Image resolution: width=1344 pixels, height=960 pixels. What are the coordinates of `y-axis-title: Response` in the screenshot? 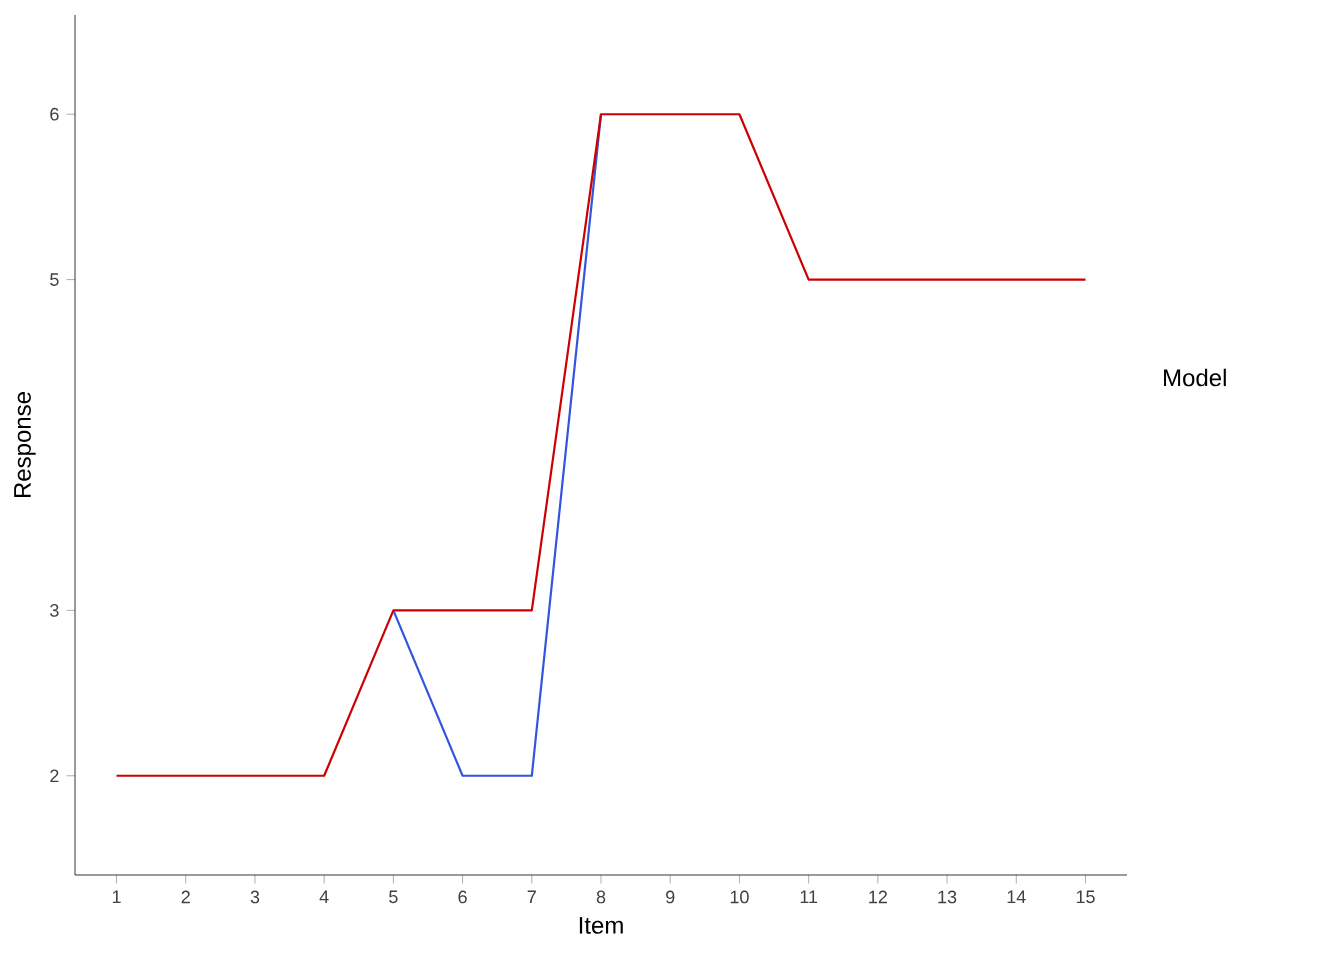 It's located at (25, 445).